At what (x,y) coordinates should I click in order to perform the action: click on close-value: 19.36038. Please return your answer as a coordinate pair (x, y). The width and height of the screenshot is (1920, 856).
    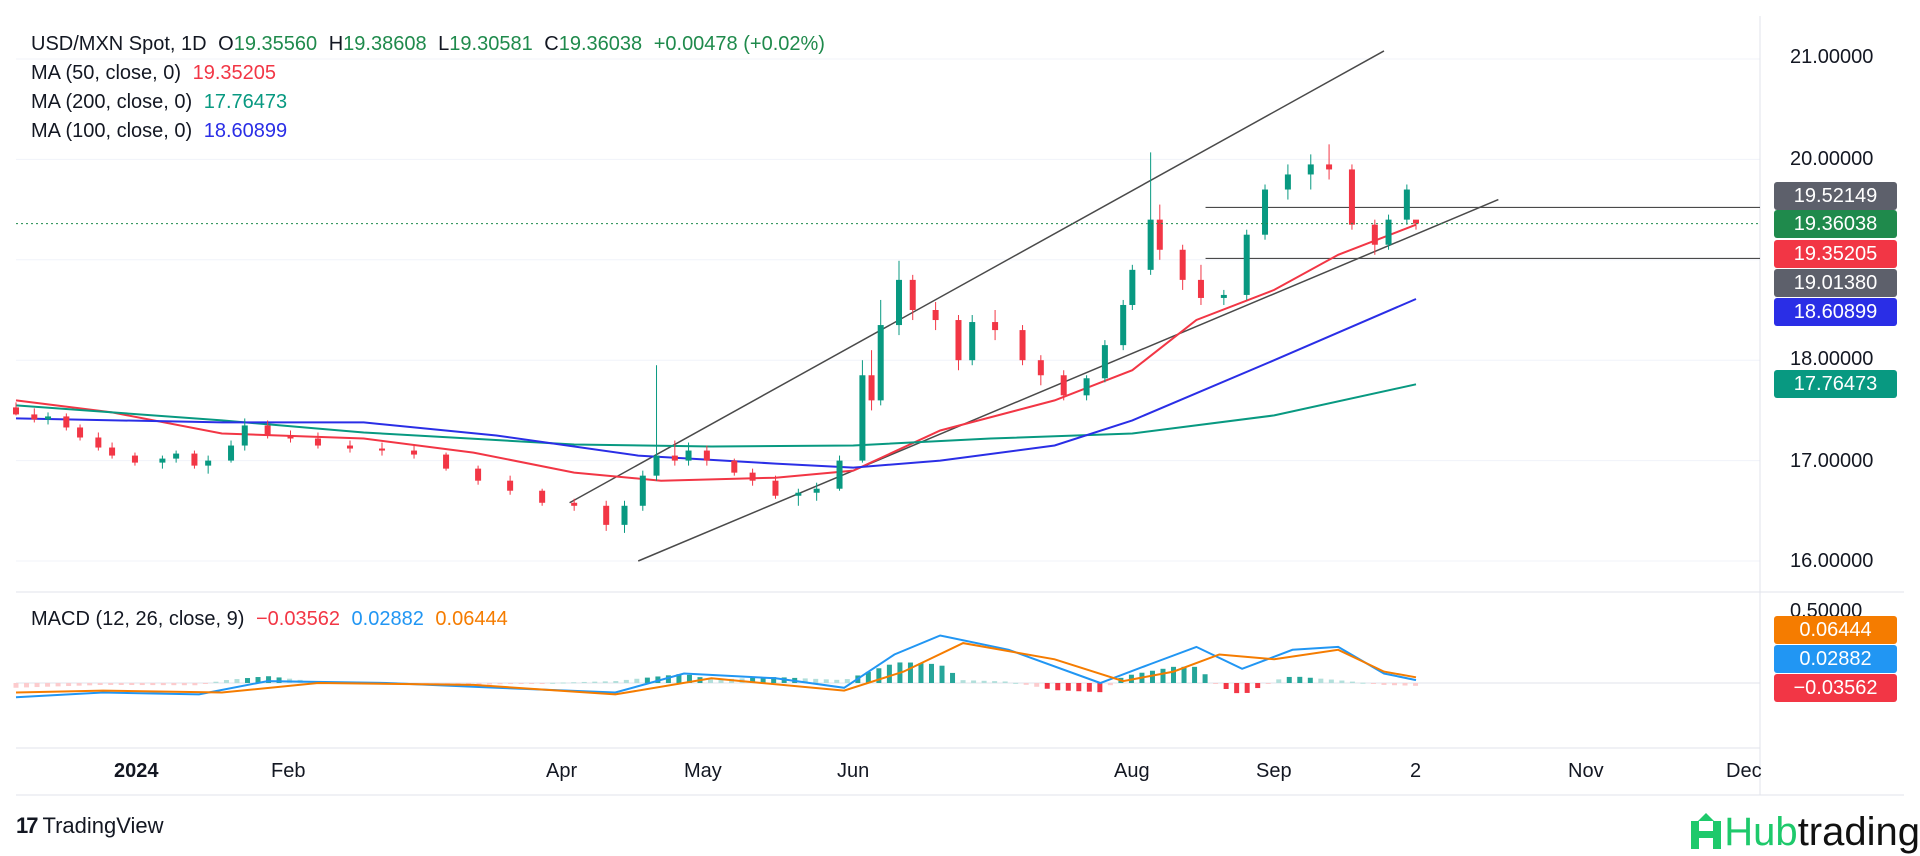
    Looking at the image, I should click on (600, 44).